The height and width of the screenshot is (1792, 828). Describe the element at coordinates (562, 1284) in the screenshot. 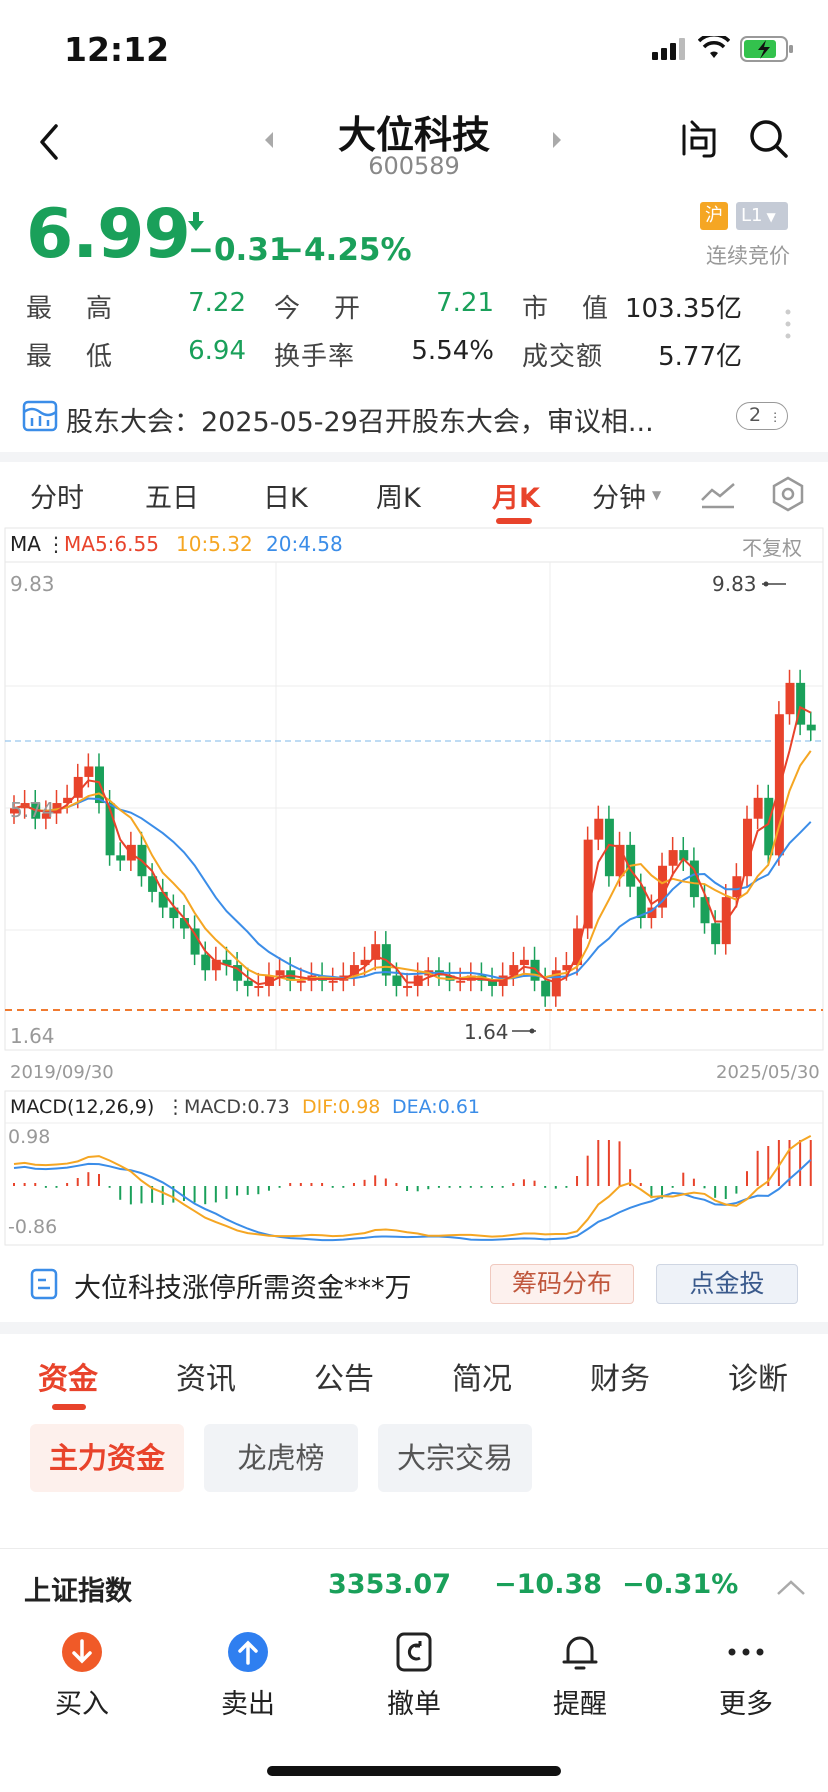

I see `chip-distribution-button: 筹码分布` at that location.